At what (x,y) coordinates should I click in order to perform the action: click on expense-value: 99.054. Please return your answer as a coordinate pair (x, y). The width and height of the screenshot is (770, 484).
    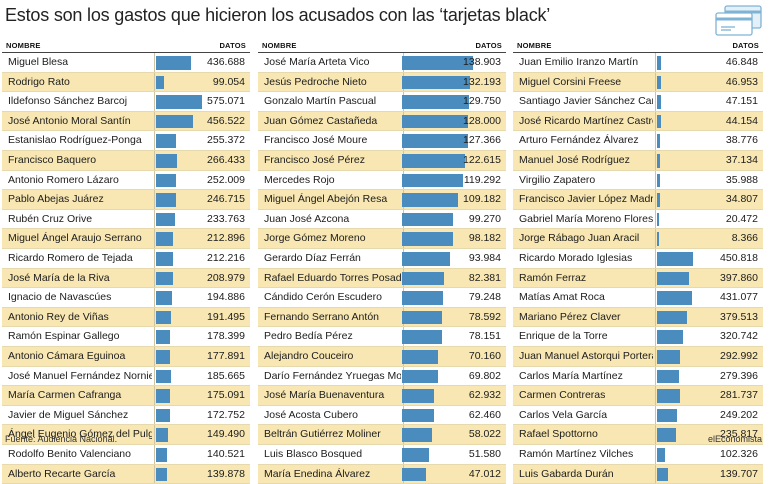
    Looking at the image, I should click on (228, 81).